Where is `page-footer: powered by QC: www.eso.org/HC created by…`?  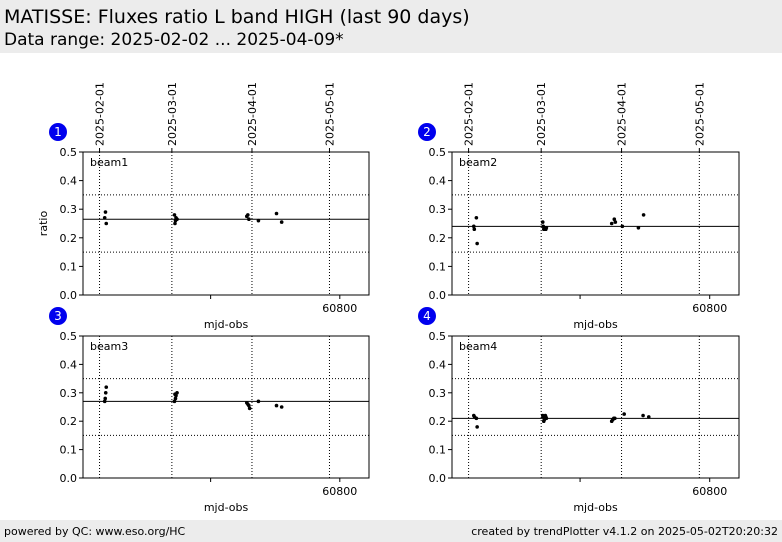 page-footer: powered by QC: www.eso.org/HC created by… is located at coordinates (391, 531).